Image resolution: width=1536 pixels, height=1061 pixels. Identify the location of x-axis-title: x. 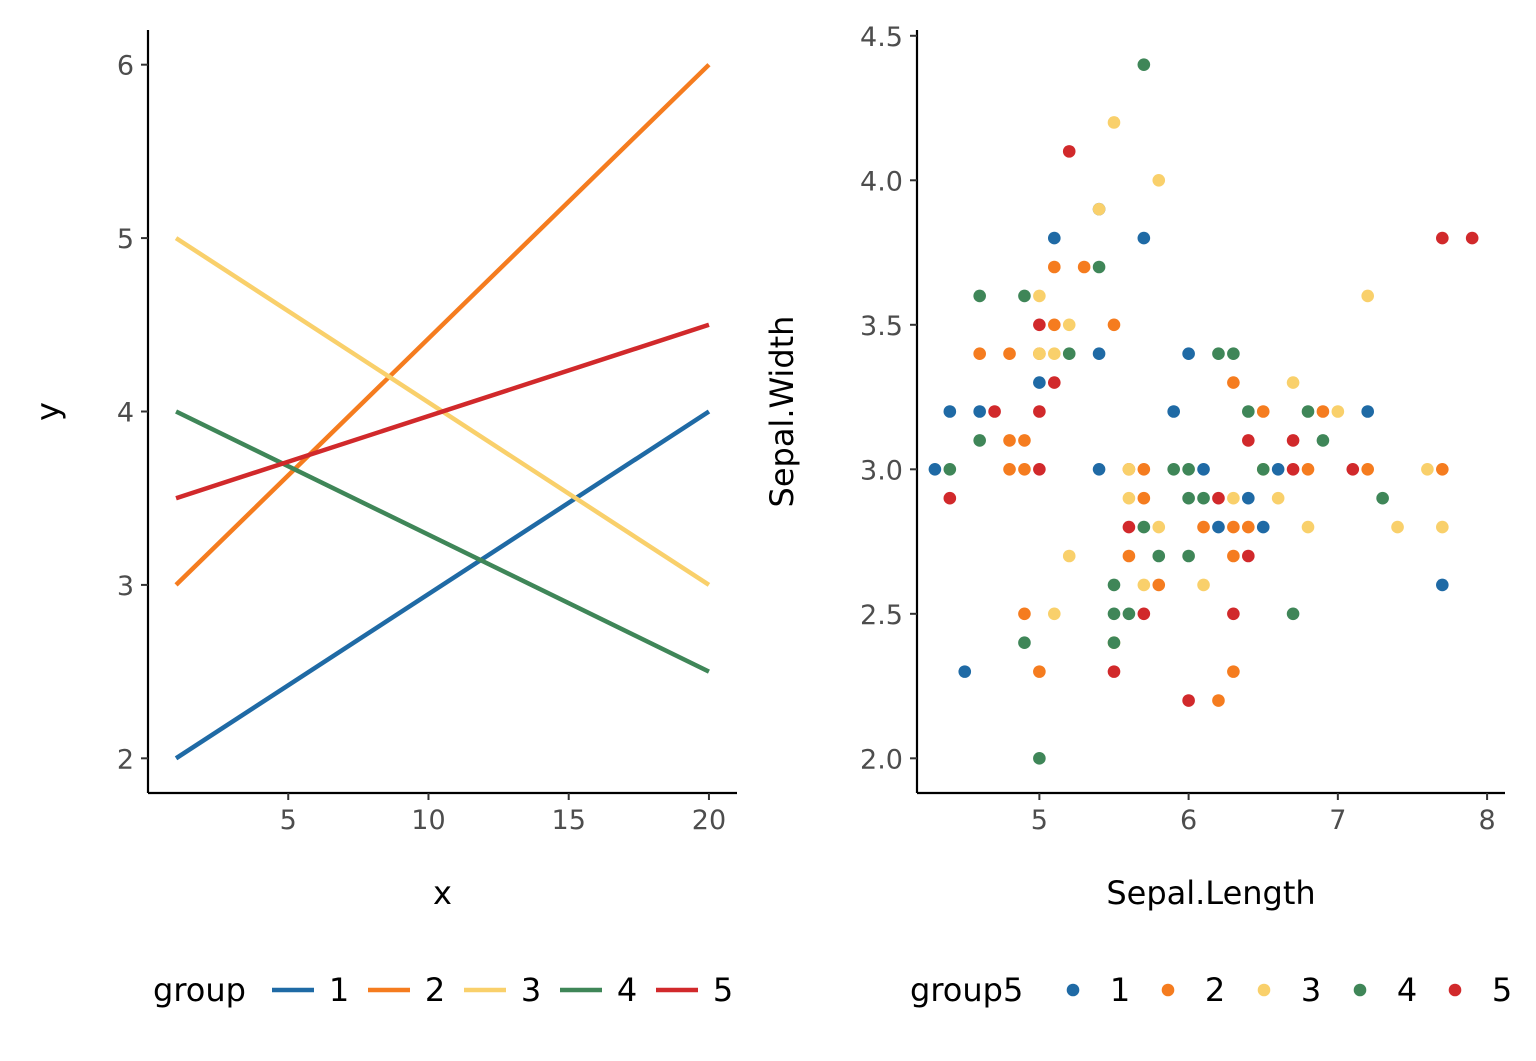
(442, 893).